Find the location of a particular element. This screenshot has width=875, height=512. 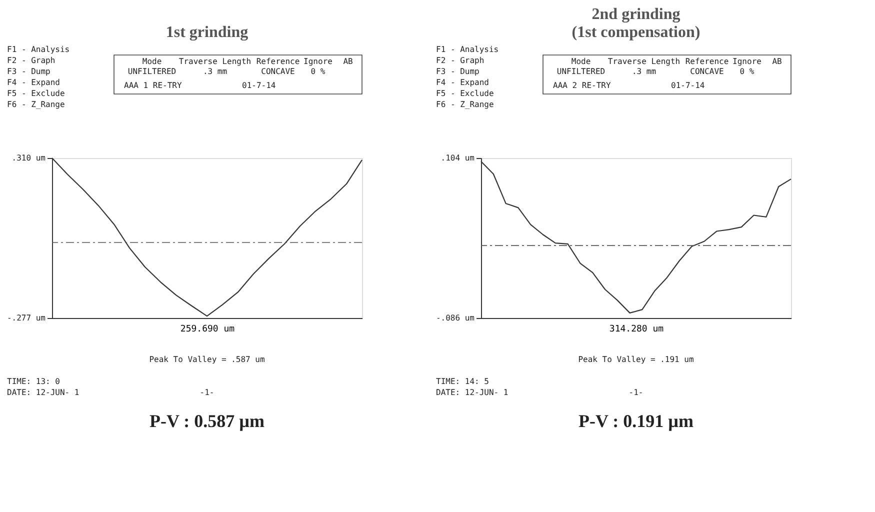

y-tick-label: -.277 um is located at coordinates (26, 318).